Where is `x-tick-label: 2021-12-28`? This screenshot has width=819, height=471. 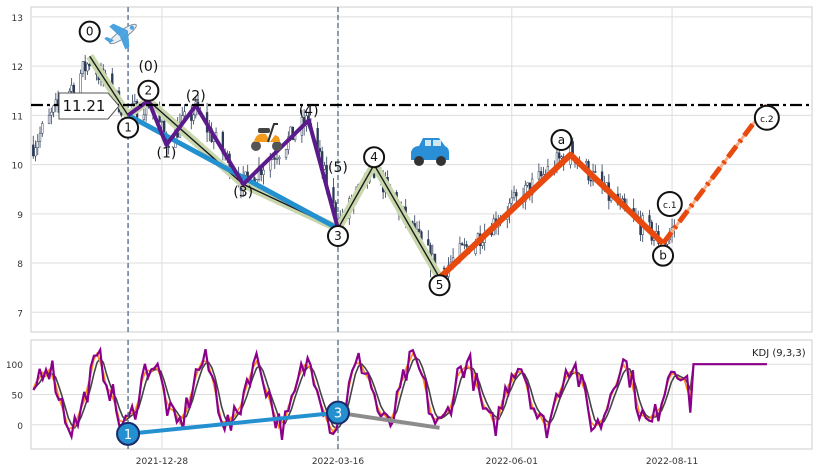 x-tick-label: 2021-12-28 is located at coordinates (162, 462).